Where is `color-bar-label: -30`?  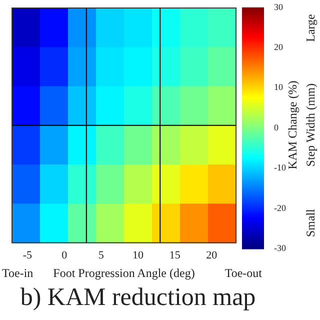 color-bar-label: -30 is located at coordinates (280, 248).